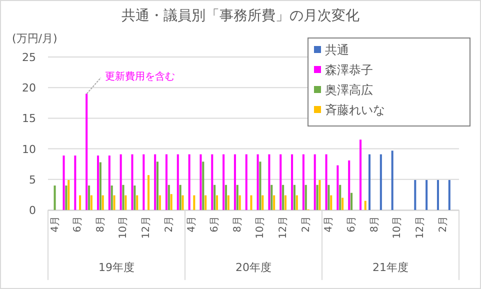  What do you see at coordinates (32, 210) in the screenshot?
I see `y-tick-label: 0` at bounding box center [32, 210].